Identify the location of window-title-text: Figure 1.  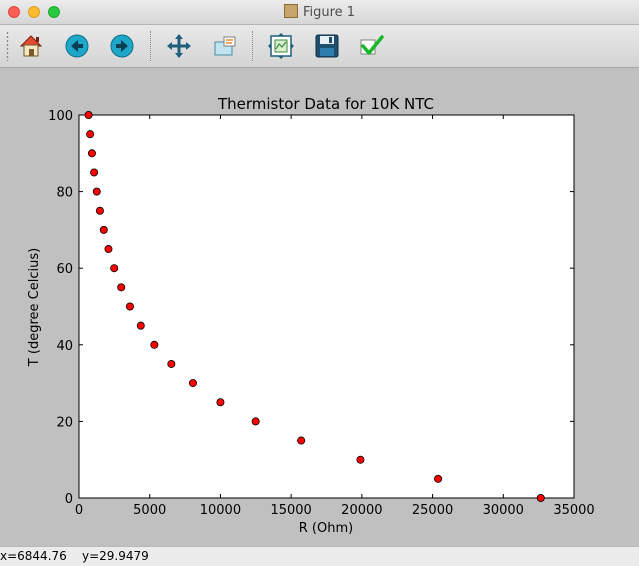
(329, 12).